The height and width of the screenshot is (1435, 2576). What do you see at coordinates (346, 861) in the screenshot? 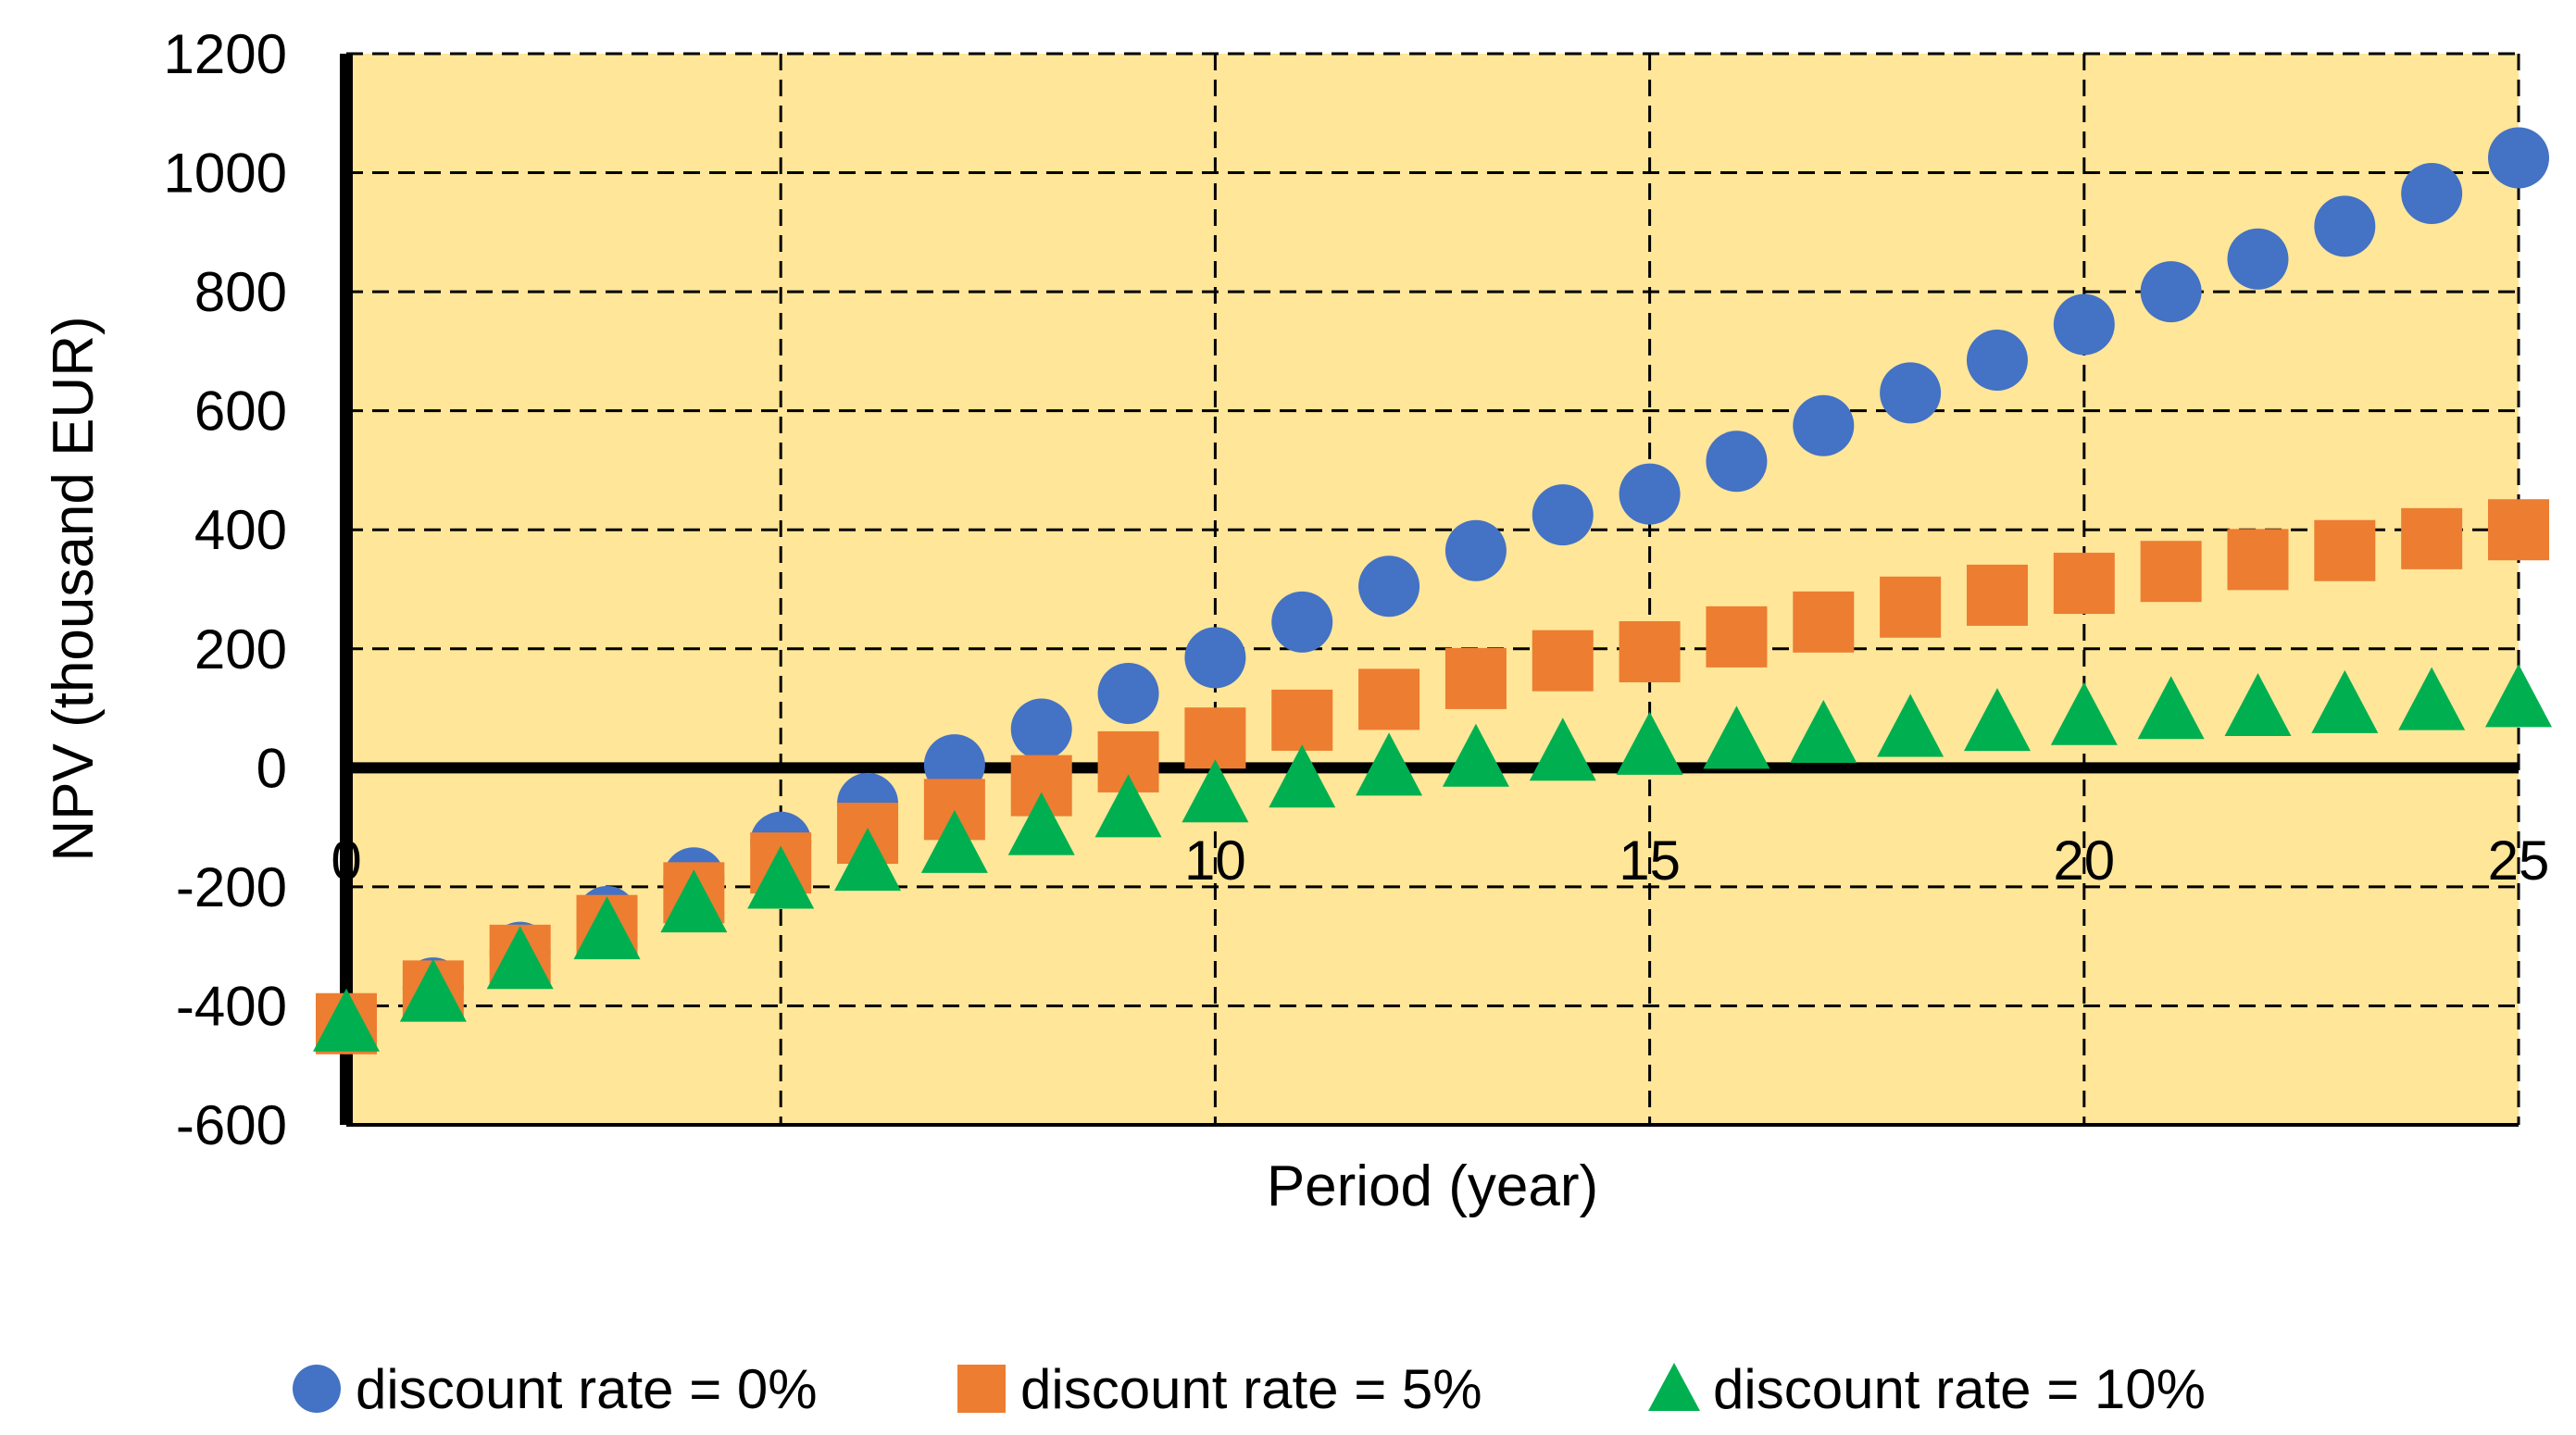
I see `x-tick-label: 0` at bounding box center [346, 861].